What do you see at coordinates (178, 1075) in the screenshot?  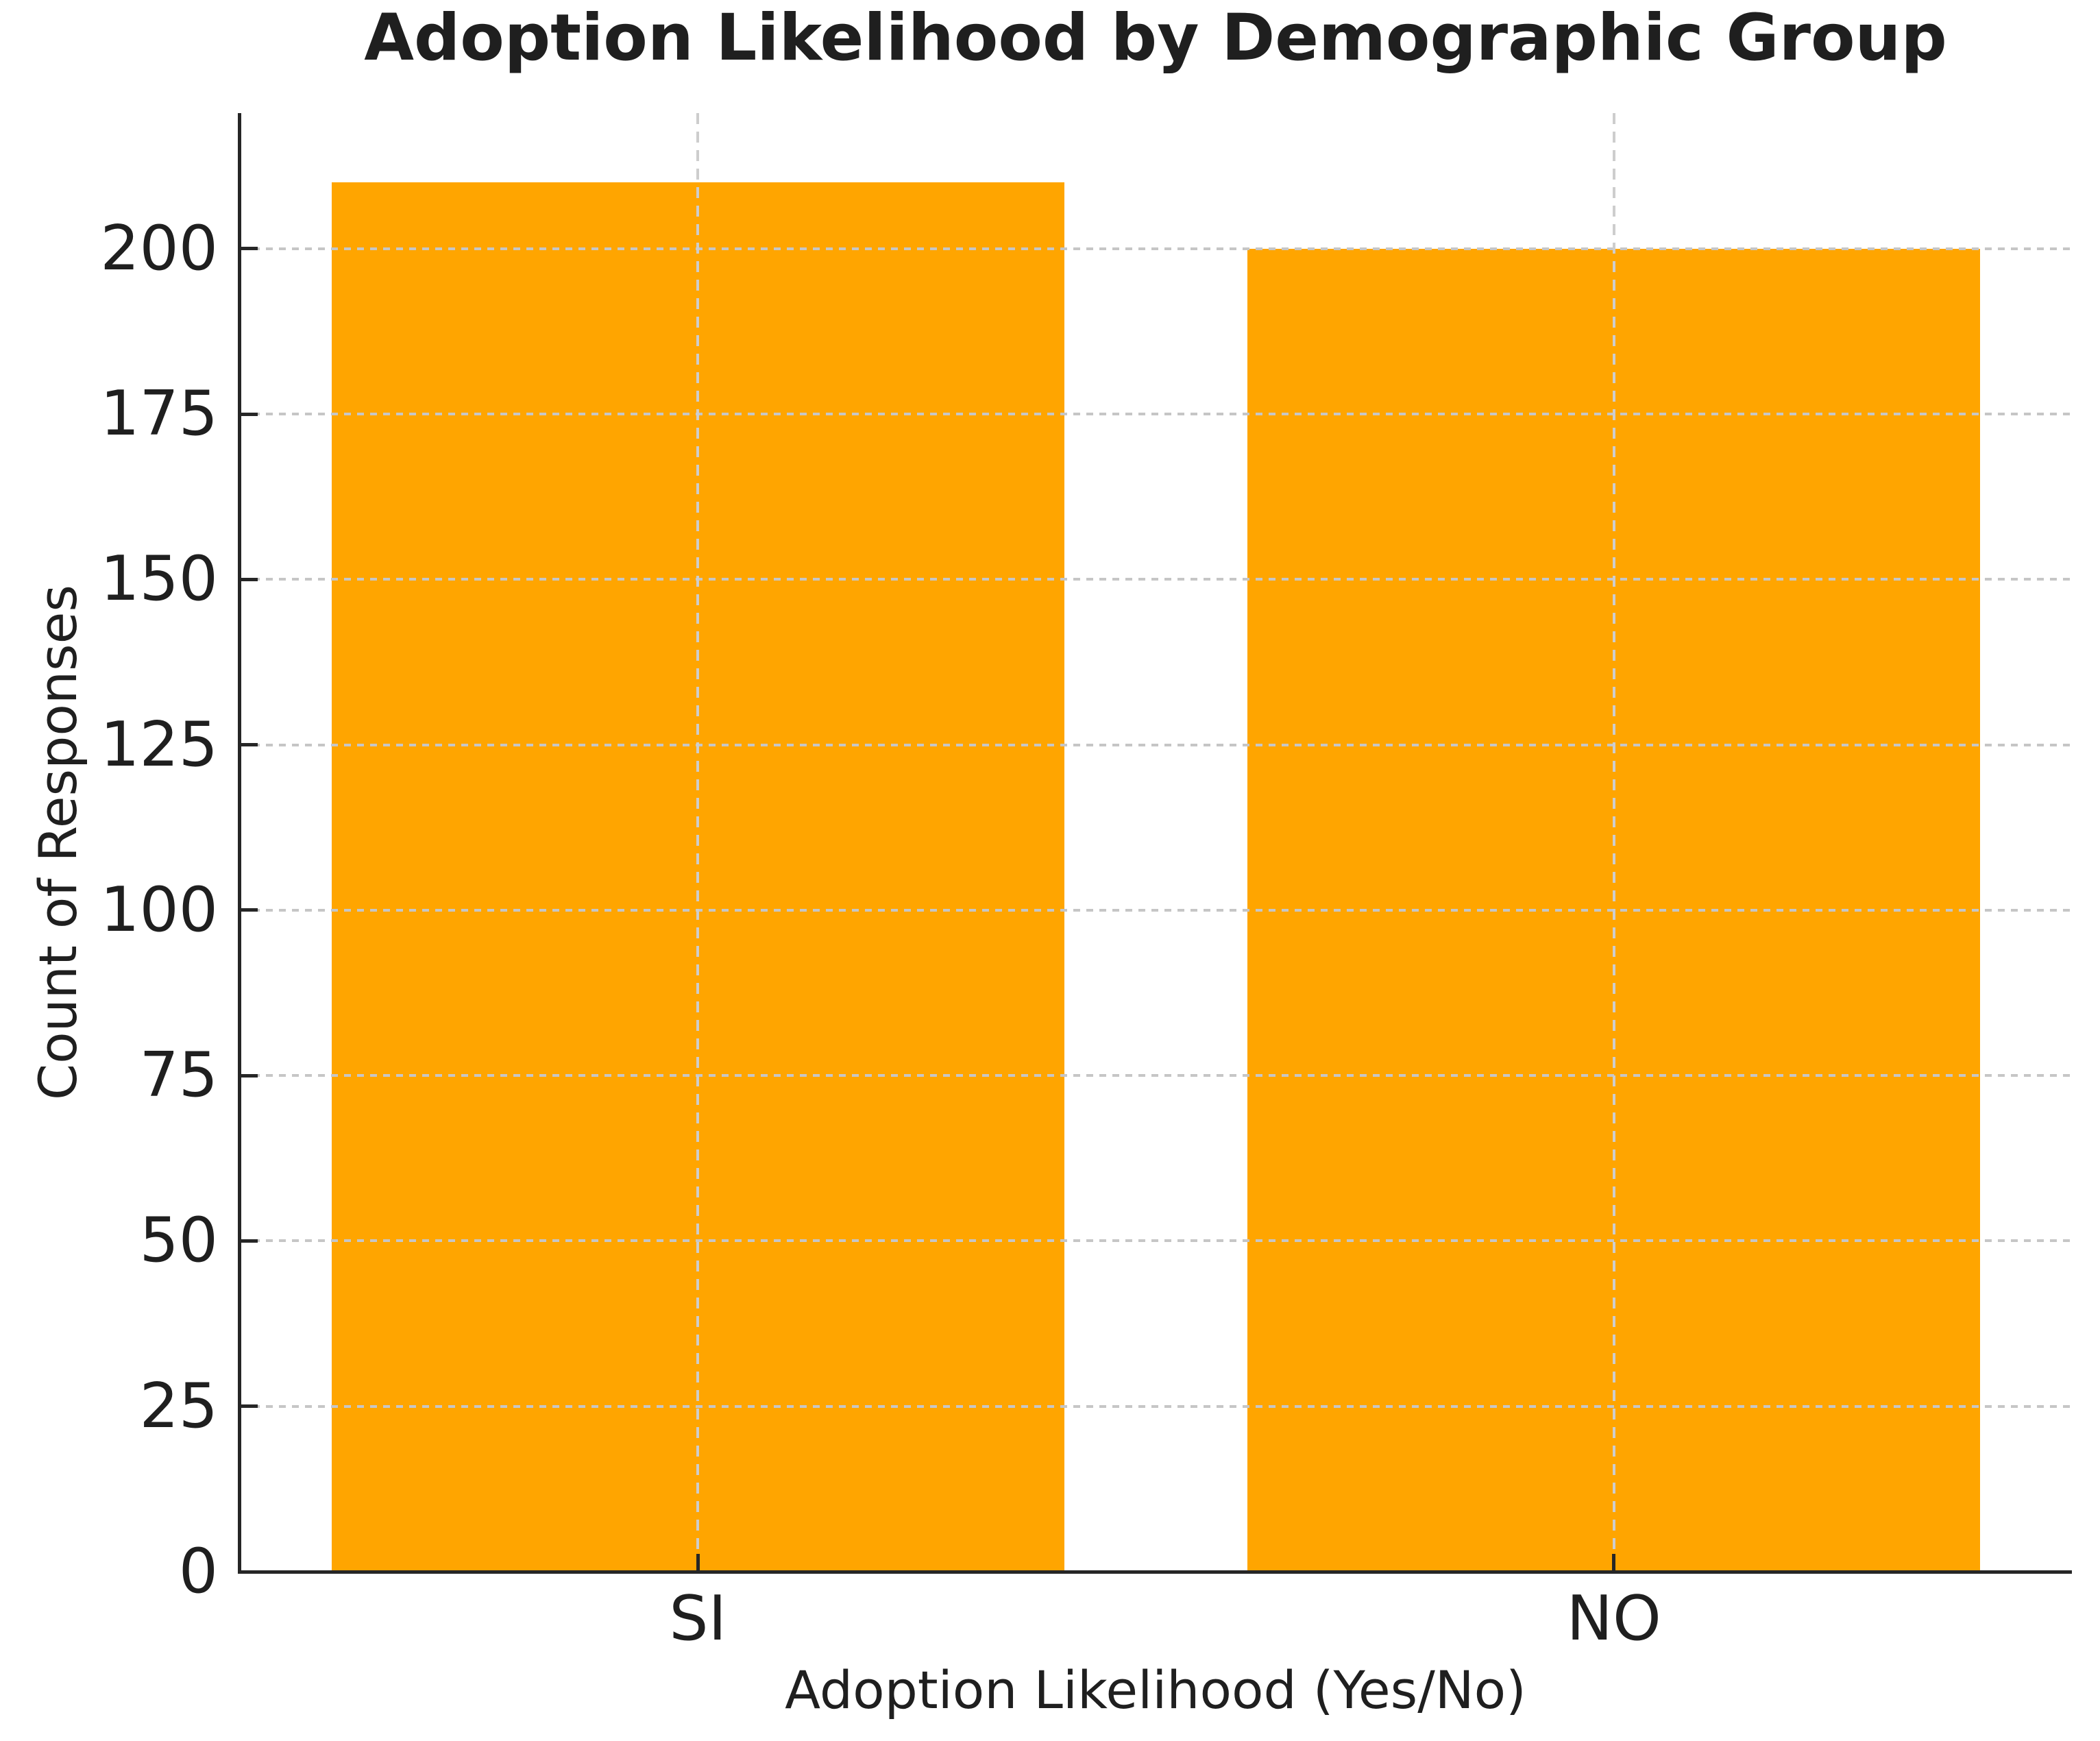 I see `y-tick-label: 75` at bounding box center [178, 1075].